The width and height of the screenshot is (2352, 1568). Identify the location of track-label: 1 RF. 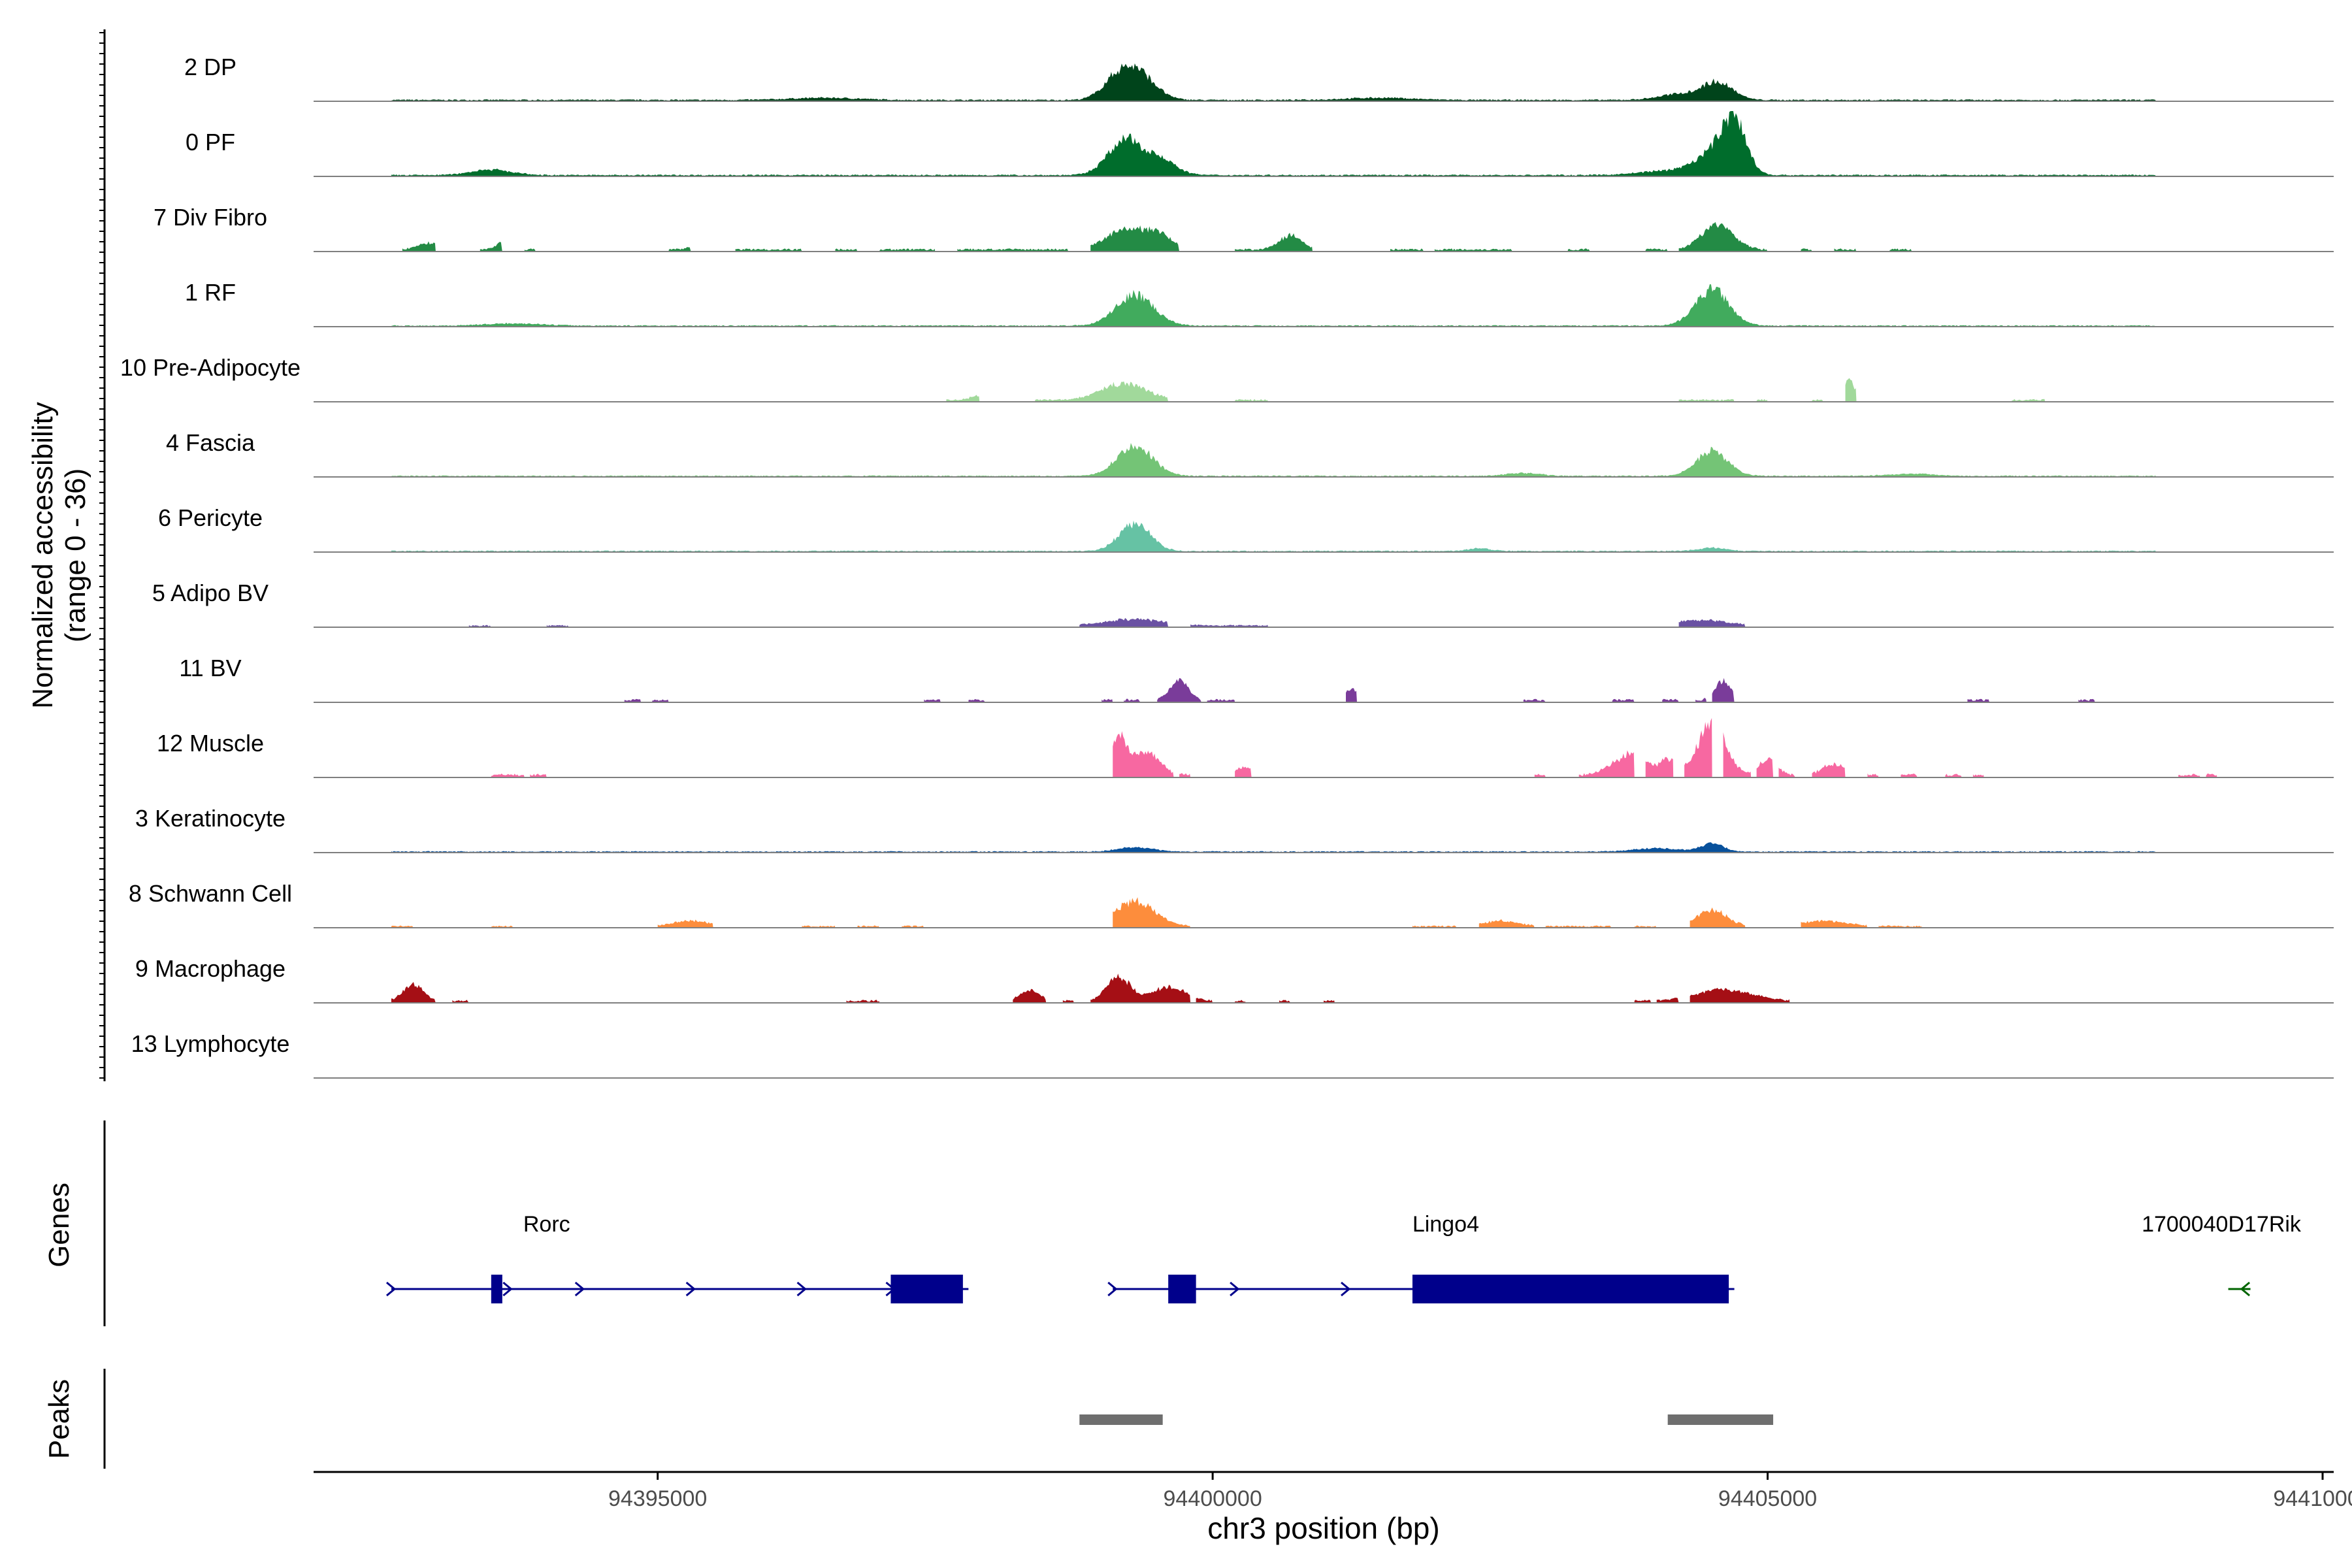
(210, 292).